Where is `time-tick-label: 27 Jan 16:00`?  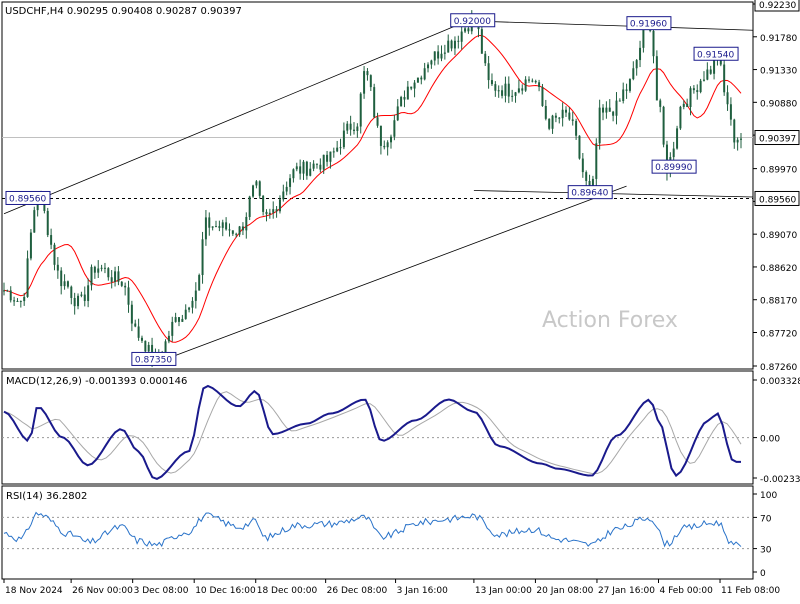 time-tick-label: 27 Jan 16:00 is located at coordinates (626, 591).